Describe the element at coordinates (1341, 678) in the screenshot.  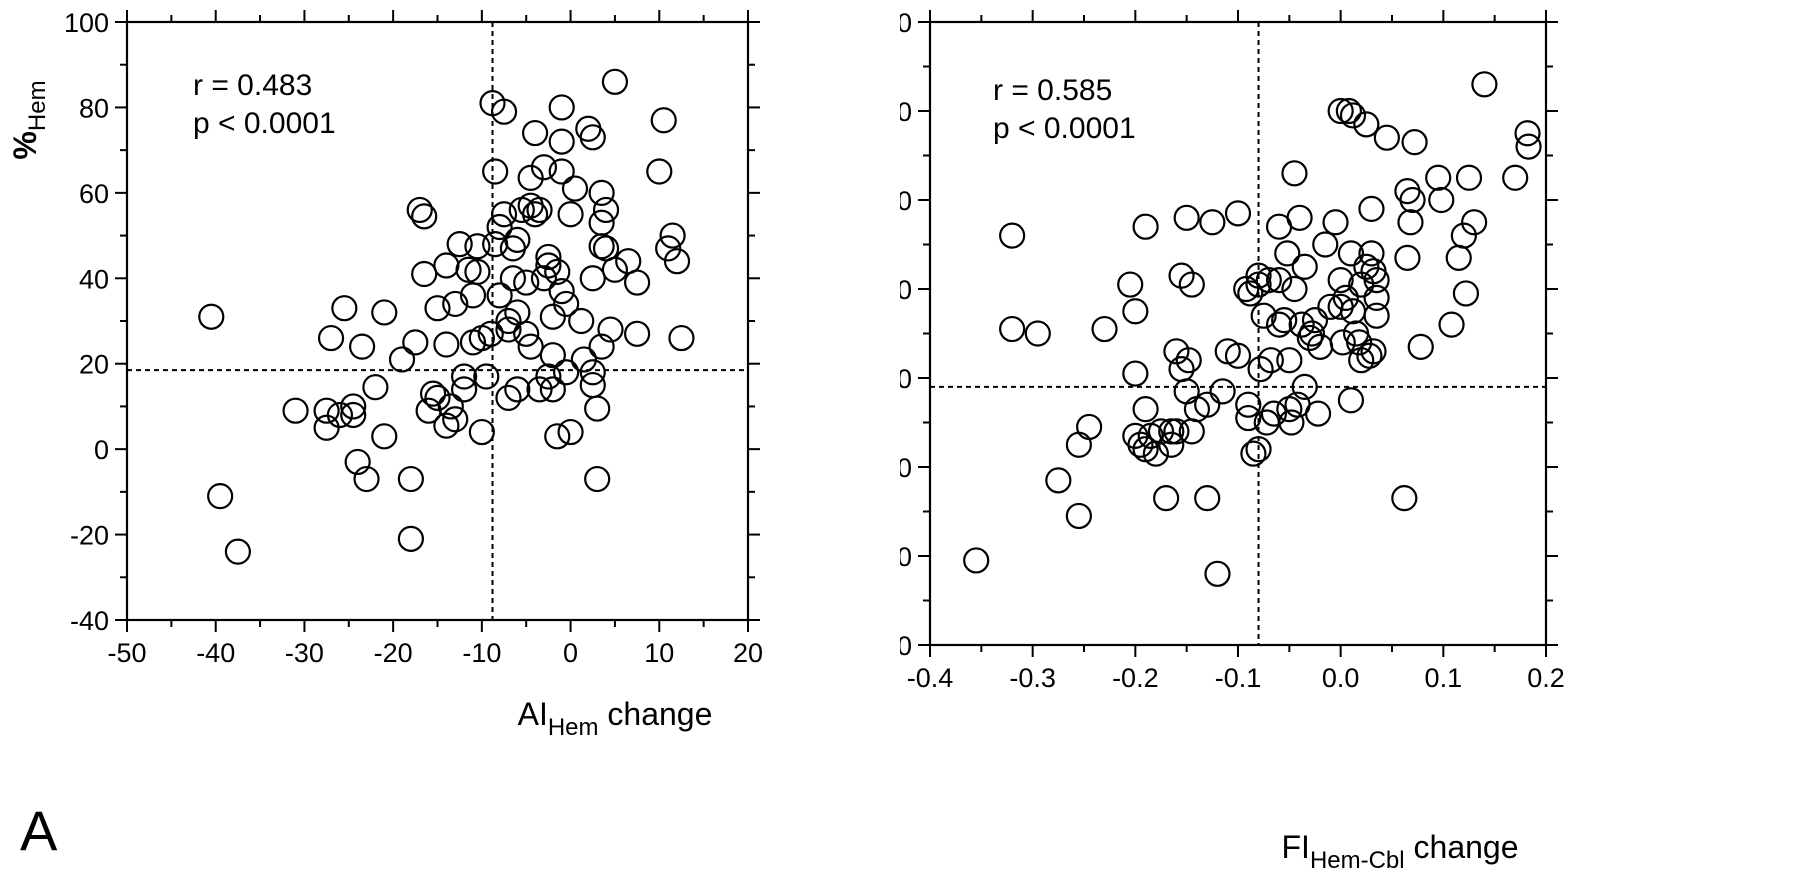
I see `x-tick-label: 0.0` at that location.